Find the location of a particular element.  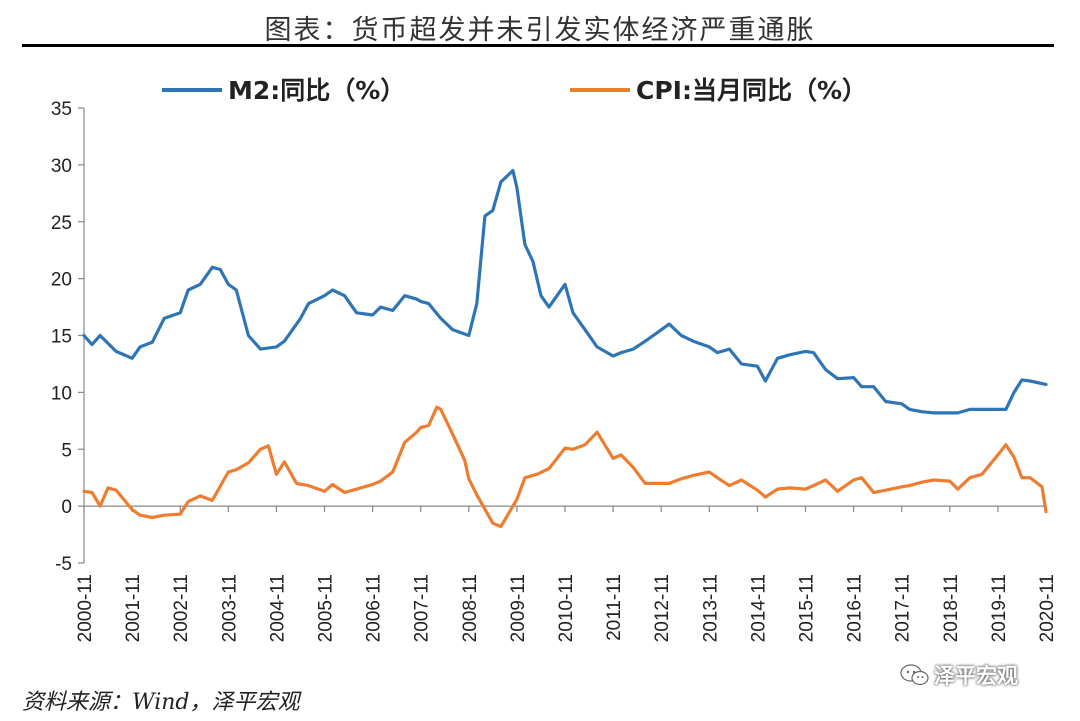

x-tick-label: 2004-11 is located at coordinates (277, 608).